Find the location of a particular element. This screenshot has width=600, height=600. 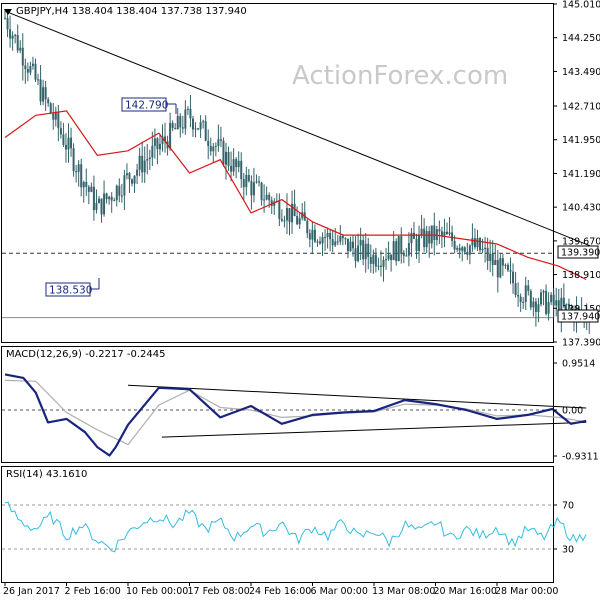

watermark: ActionForex.com is located at coordinates (400, 76).